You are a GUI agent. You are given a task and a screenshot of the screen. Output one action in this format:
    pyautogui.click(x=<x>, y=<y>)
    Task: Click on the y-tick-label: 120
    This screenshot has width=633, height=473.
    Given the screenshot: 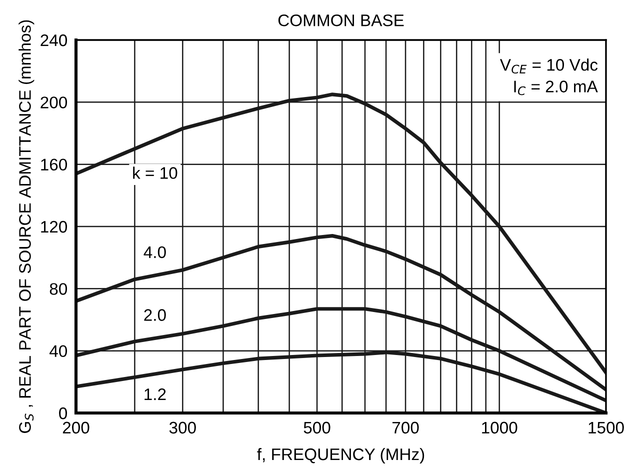 What is the action you would take?
    pyautogui.click(x=54, y=226)
    